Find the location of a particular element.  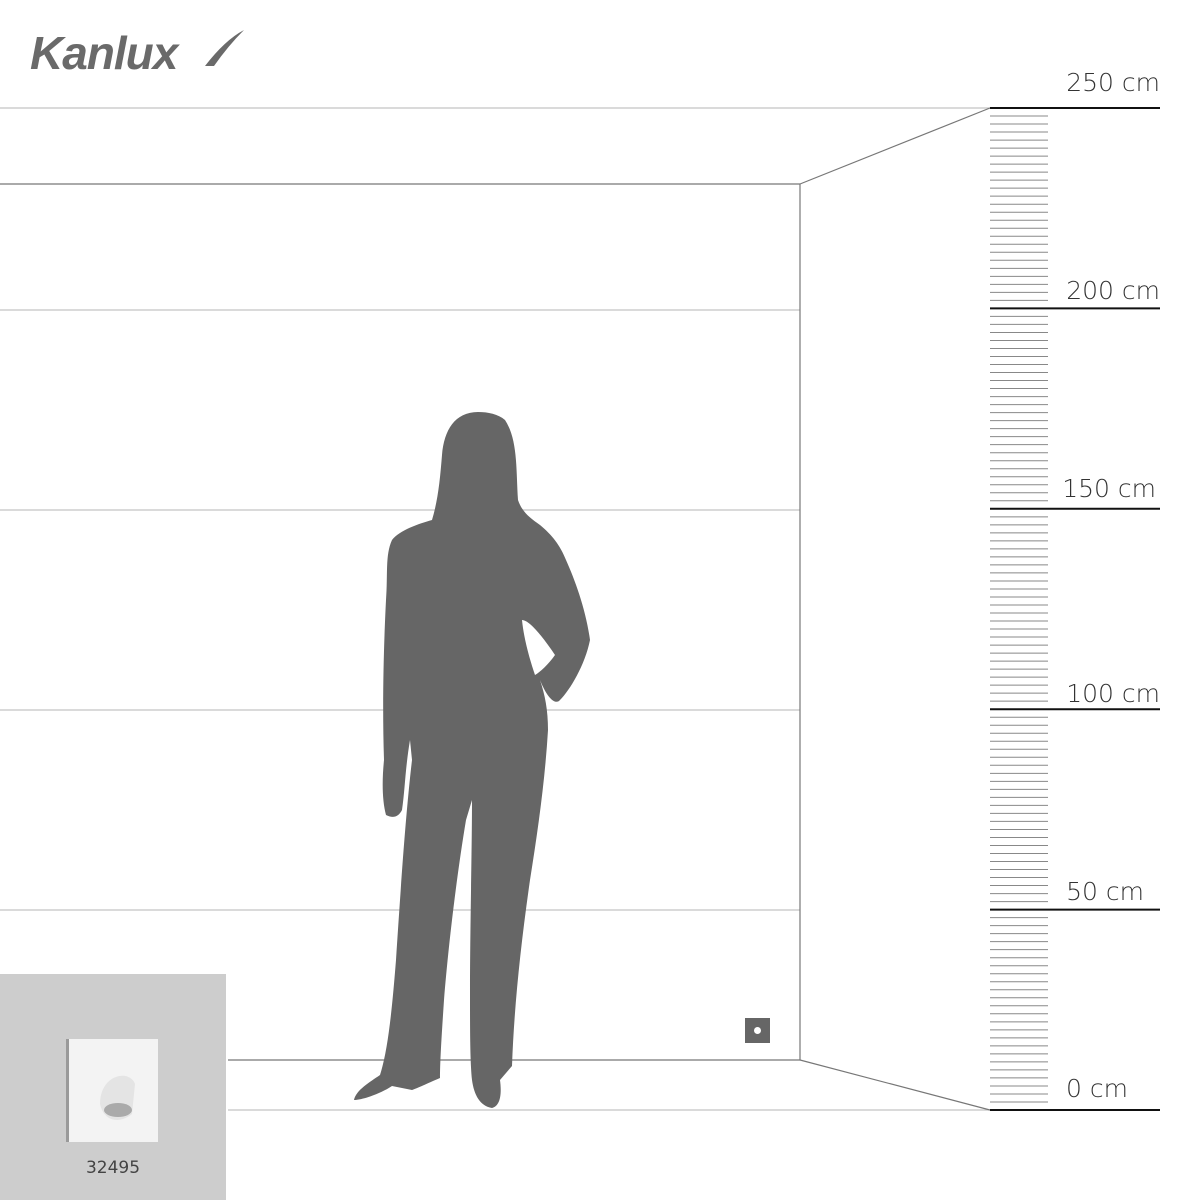

ceiling-perspective is located at coordinates (895, 146).